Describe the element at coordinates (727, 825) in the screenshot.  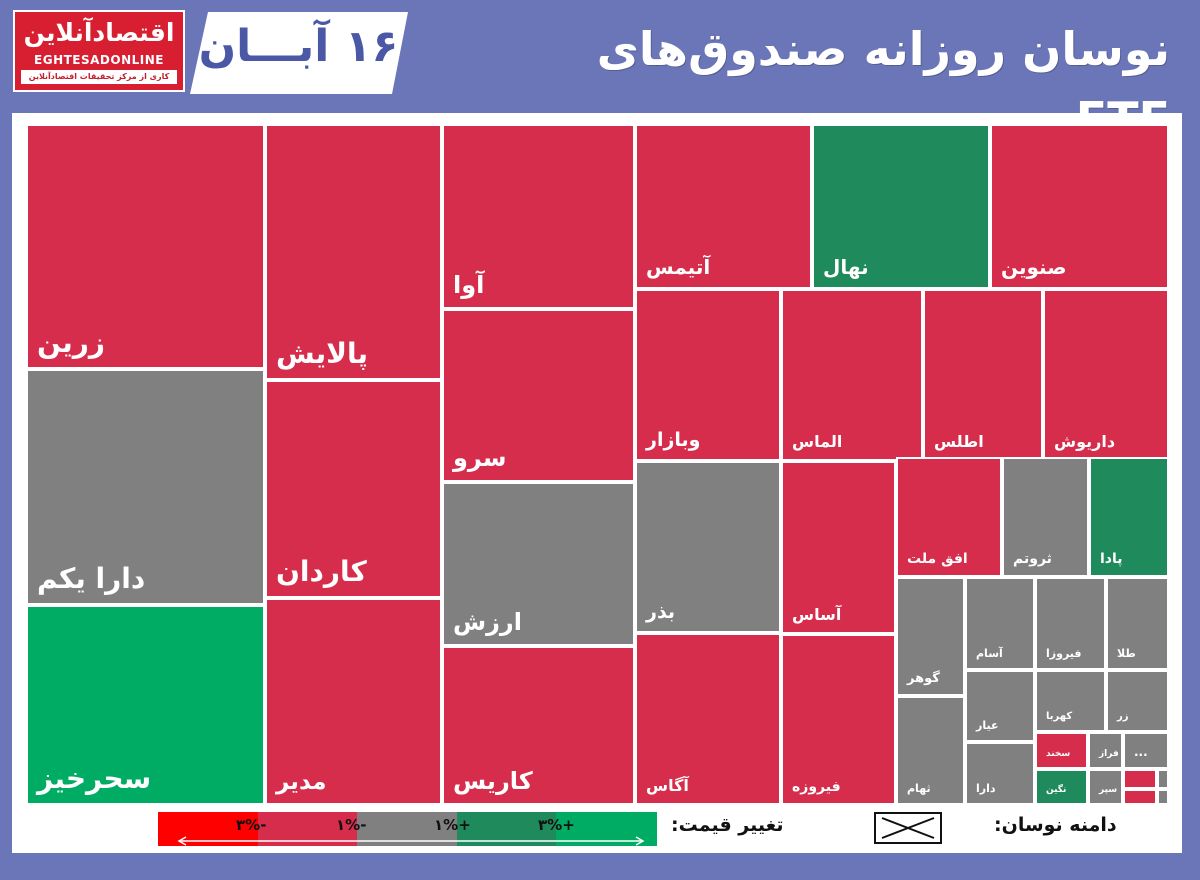
I see `price-change-label: تغییر قیمت:` at that location.